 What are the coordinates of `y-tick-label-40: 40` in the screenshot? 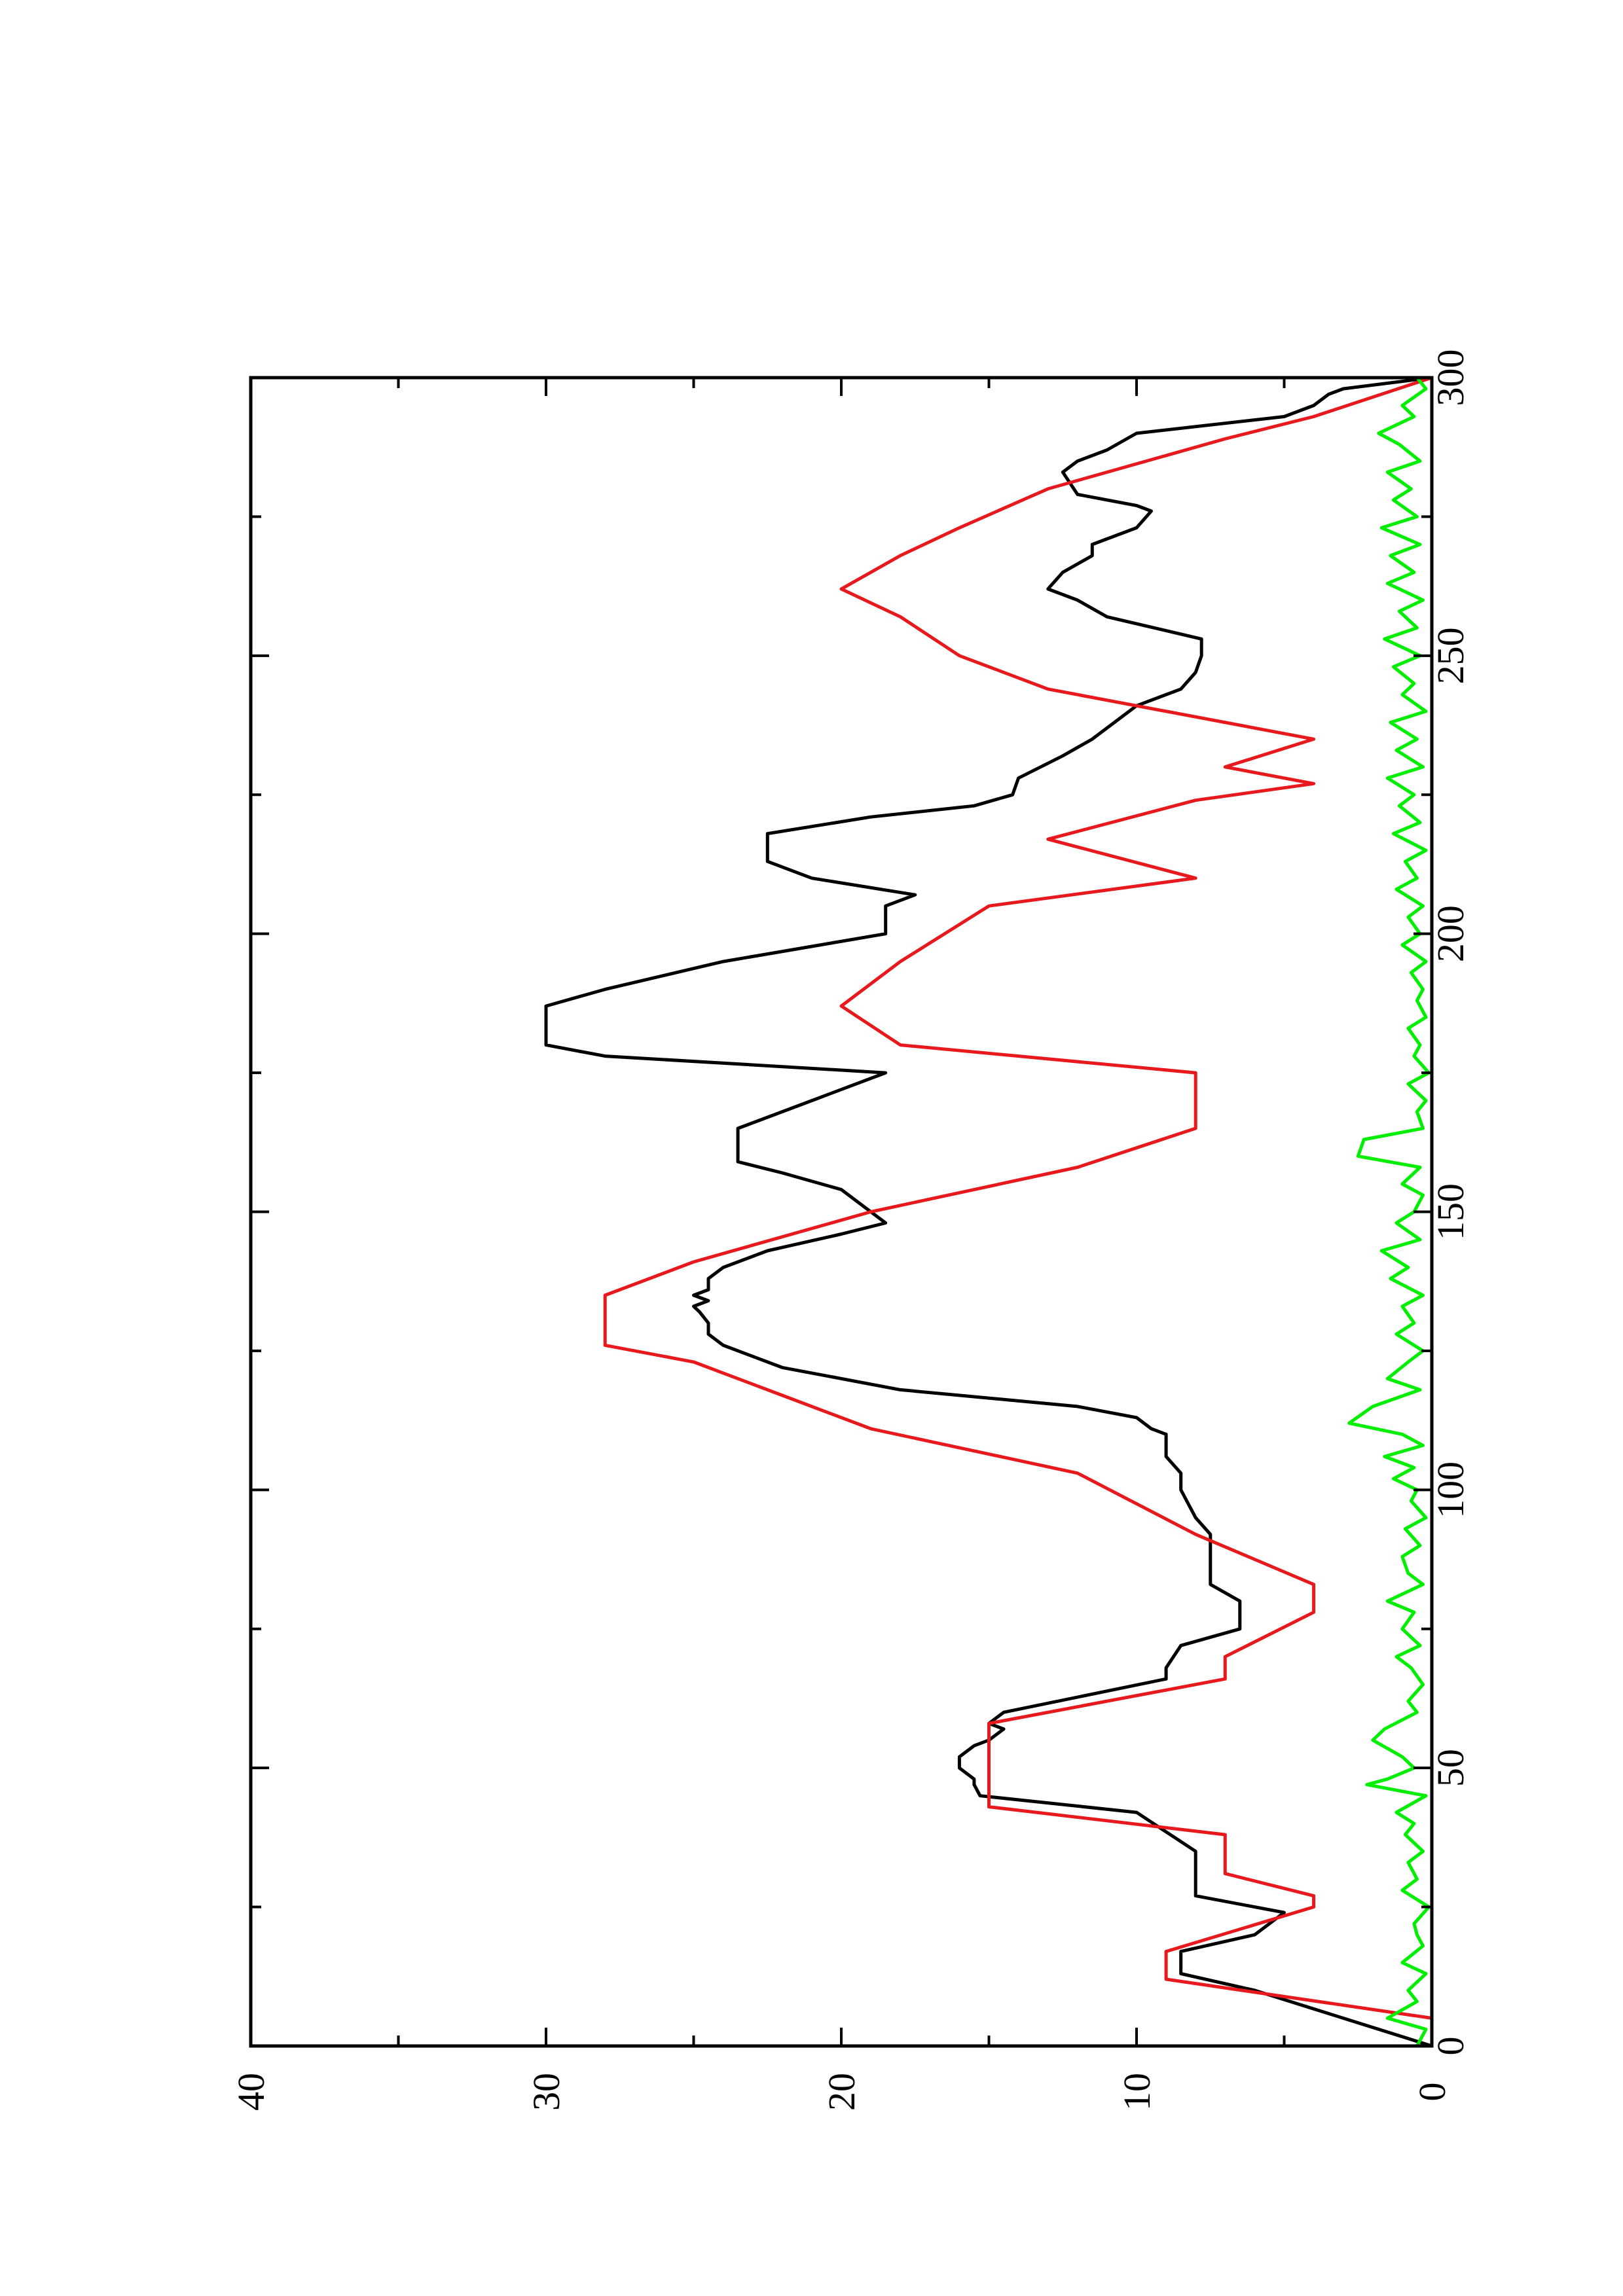 It's located at (251, 2092).